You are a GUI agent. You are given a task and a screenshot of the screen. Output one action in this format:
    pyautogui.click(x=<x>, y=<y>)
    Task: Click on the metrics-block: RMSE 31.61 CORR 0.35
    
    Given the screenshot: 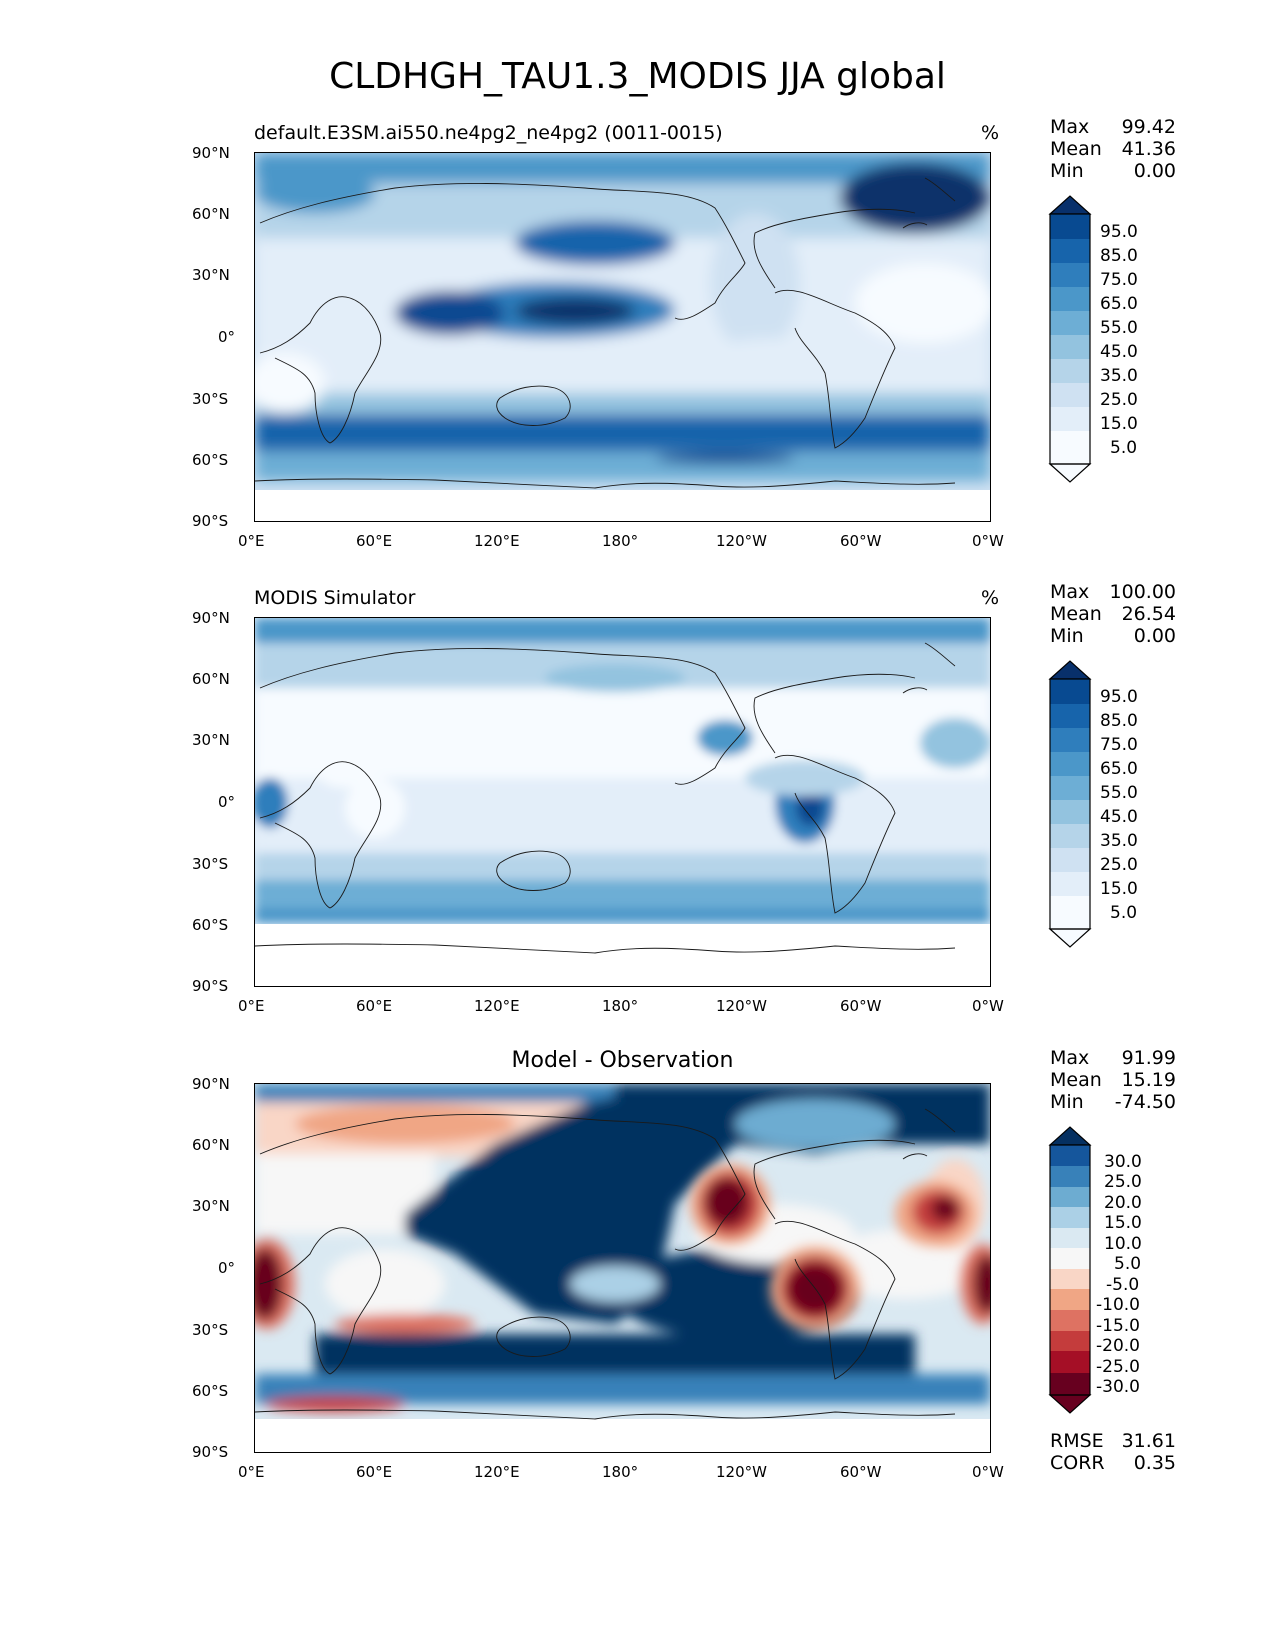 What is the action you would take?
    pyautogui.click(x=1113, y=1452)
    